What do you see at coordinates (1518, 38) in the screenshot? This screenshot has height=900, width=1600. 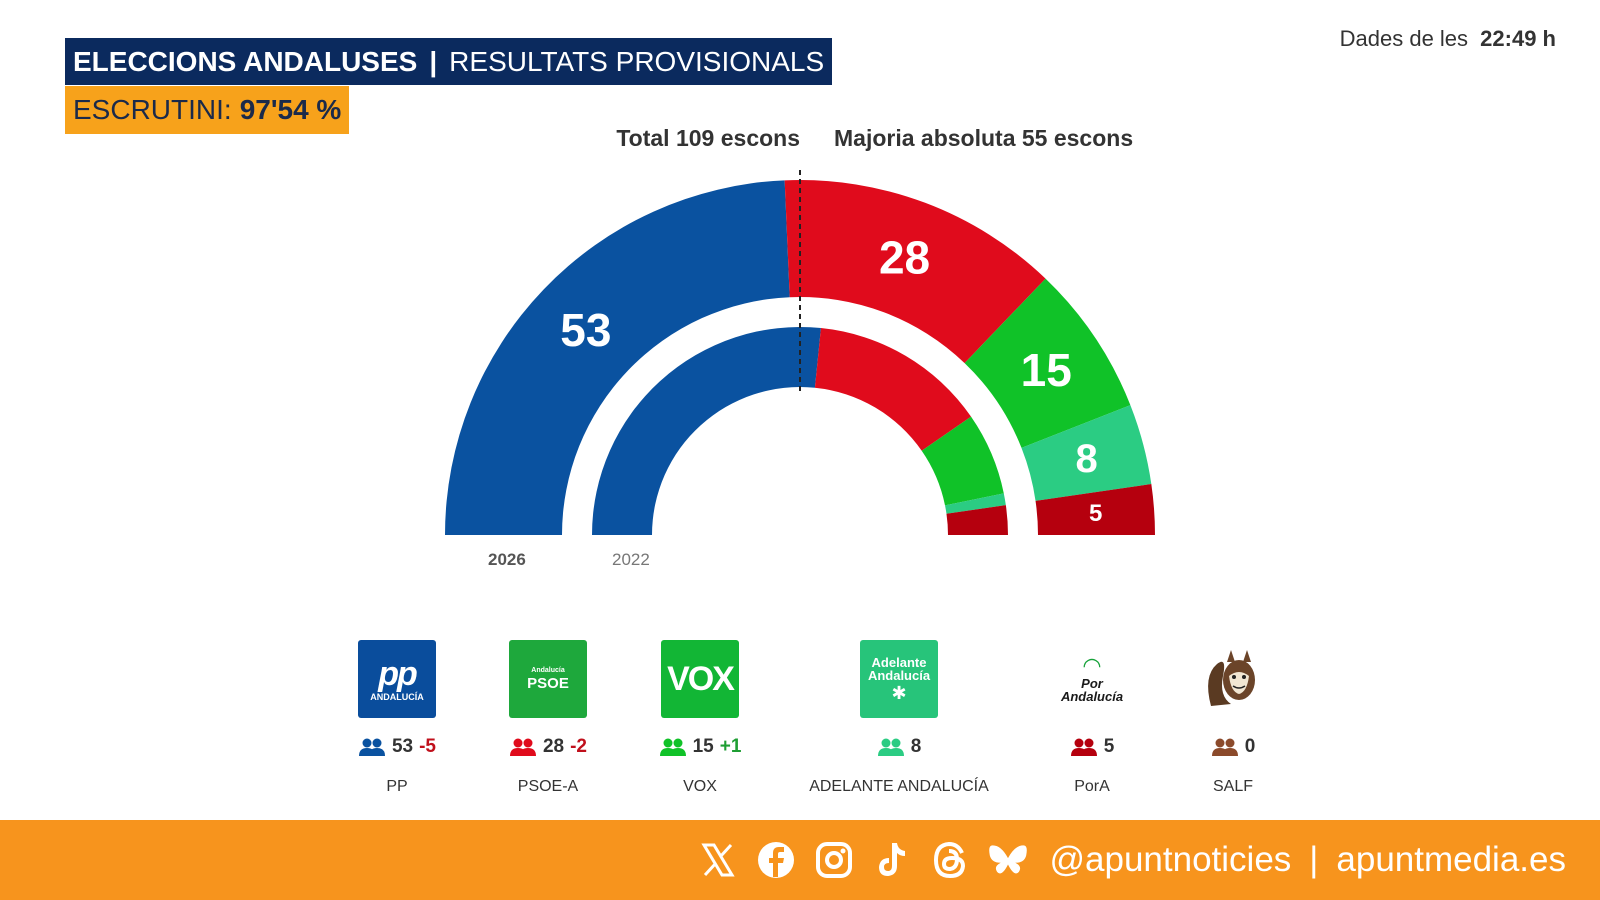 I see `timestamp-value: 22:49 h` at bounding box center [1518, 38].